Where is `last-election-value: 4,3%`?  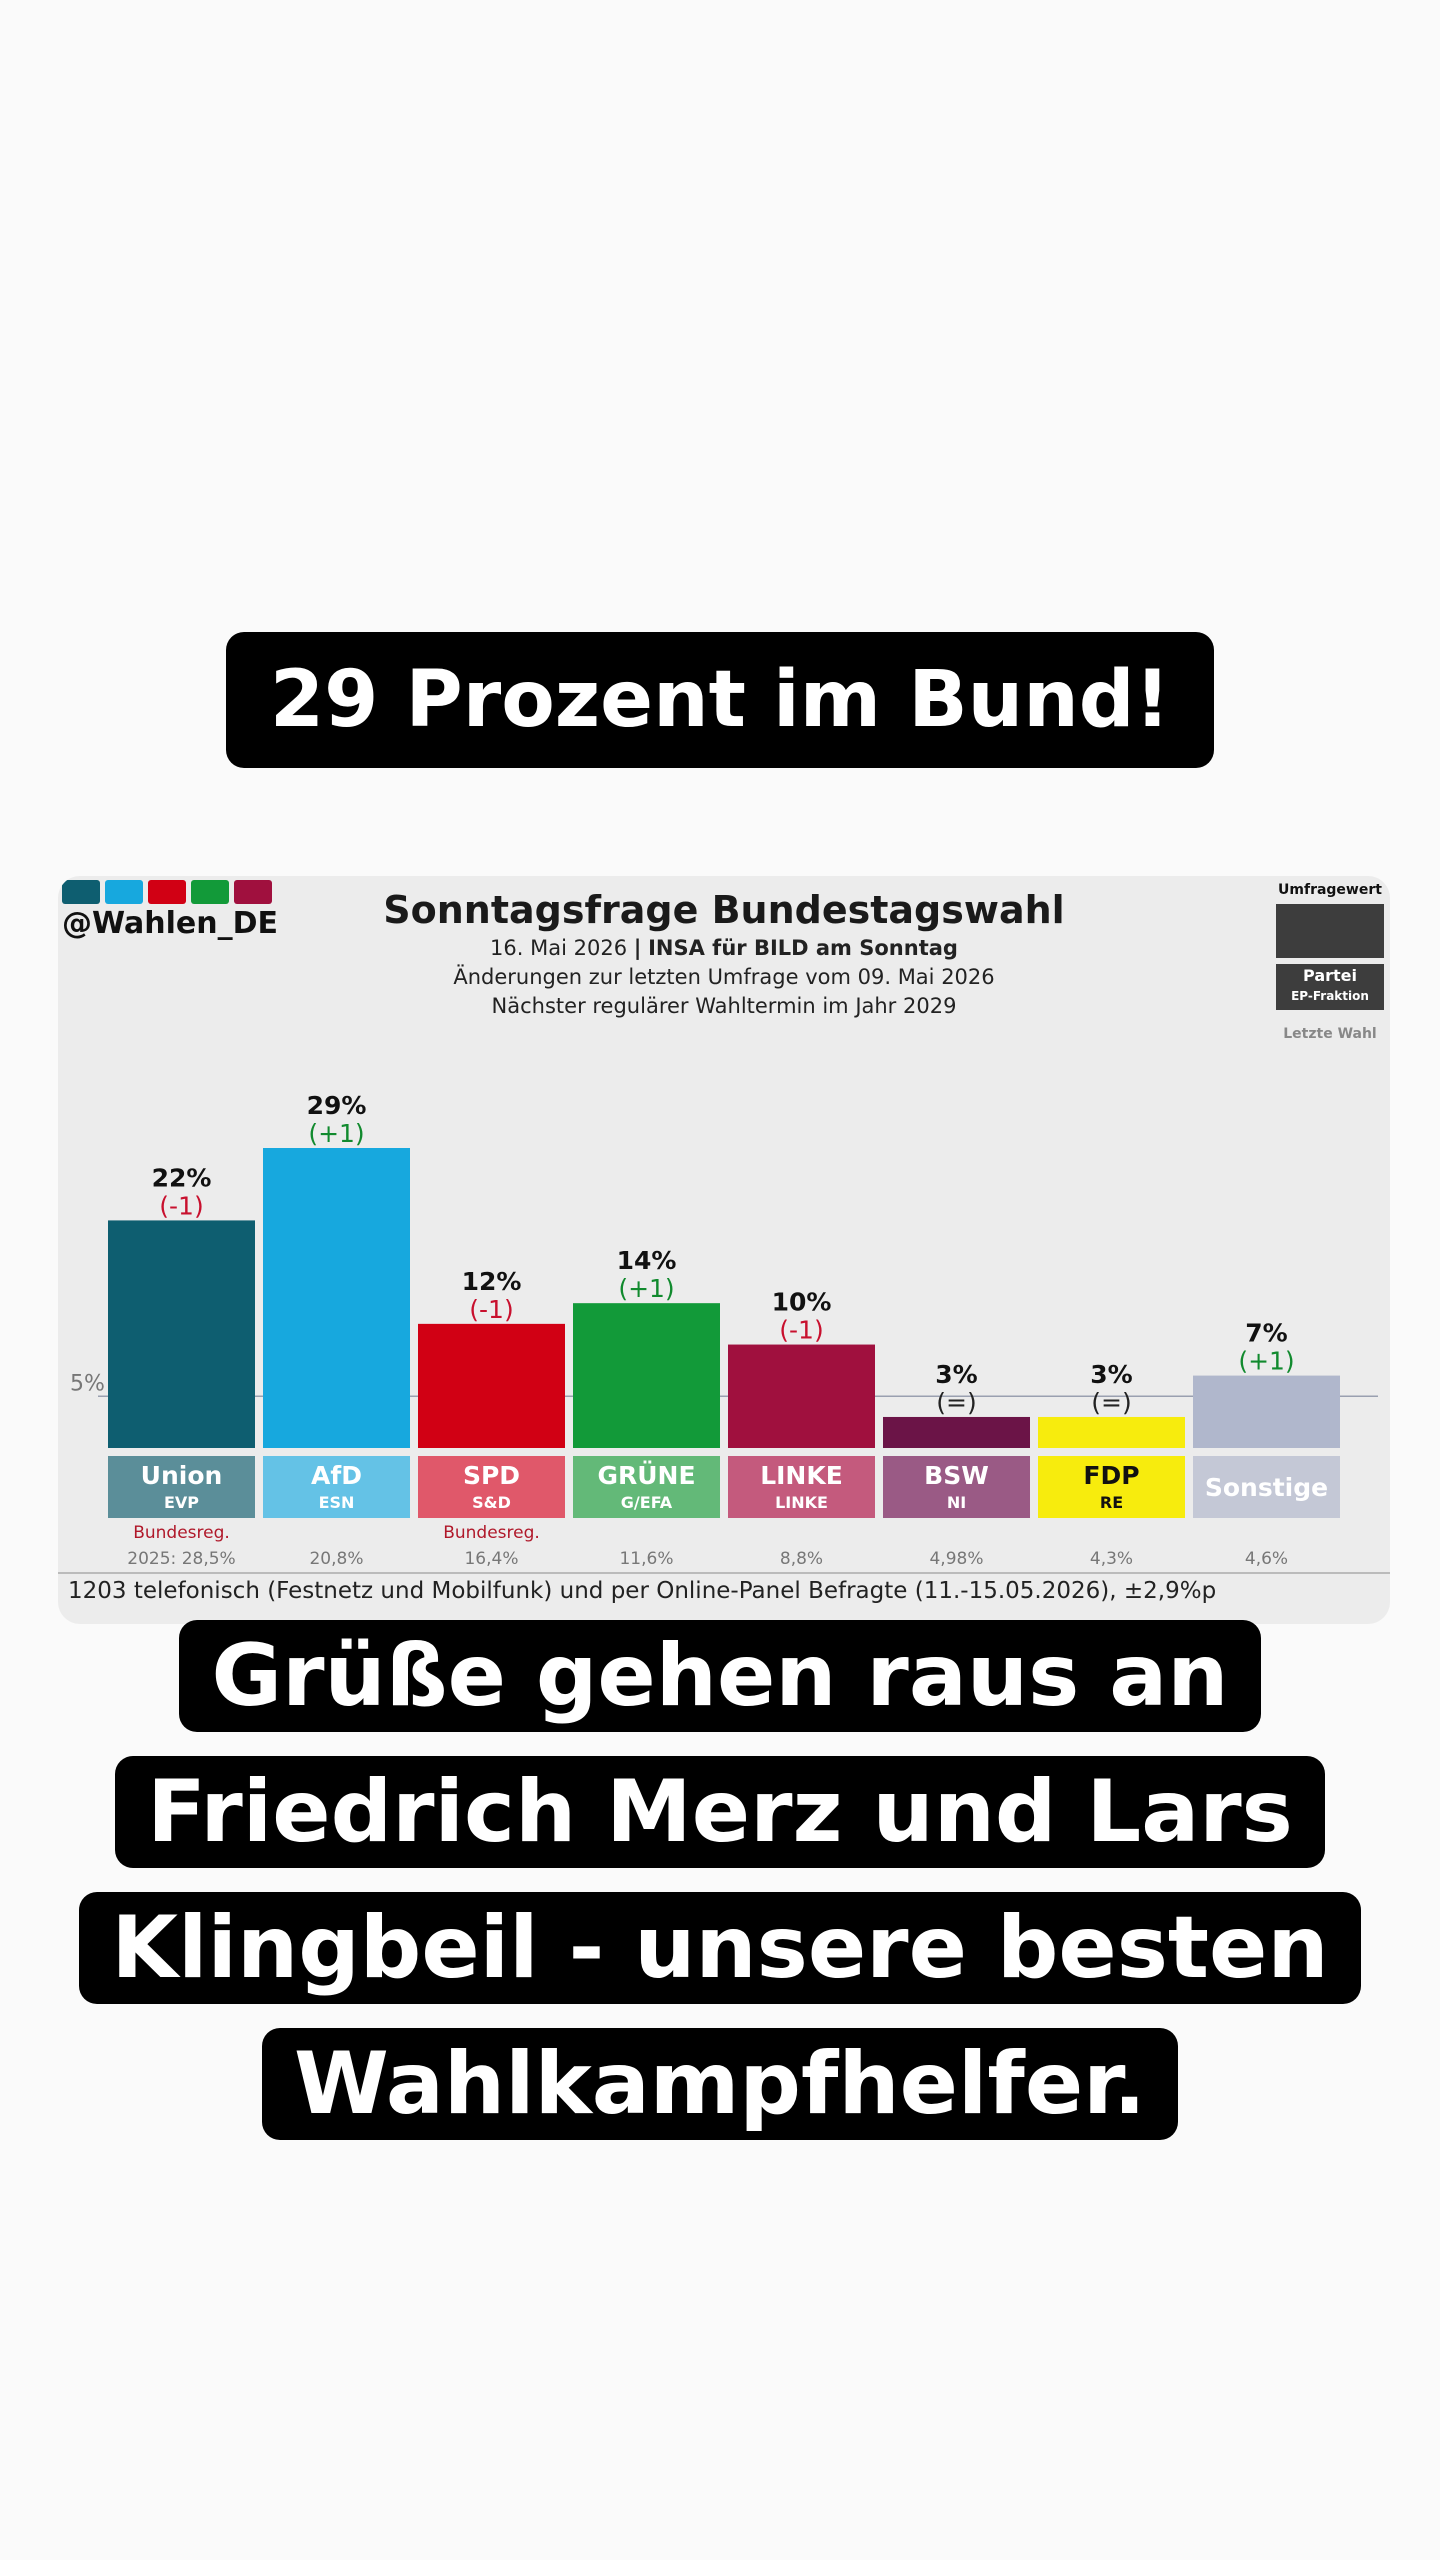
last-election-value: 4,3% is located at coordinates (1111, 1559).